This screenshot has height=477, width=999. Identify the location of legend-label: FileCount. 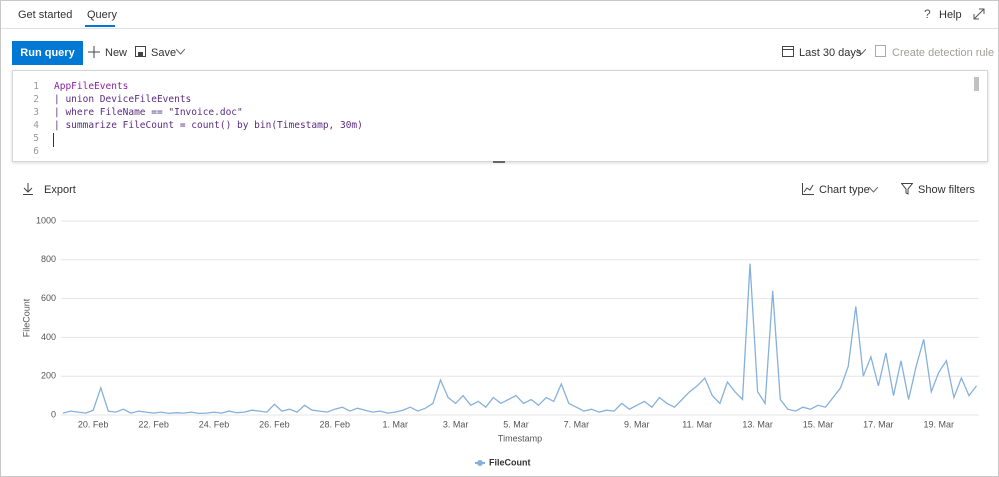
(510, 462).